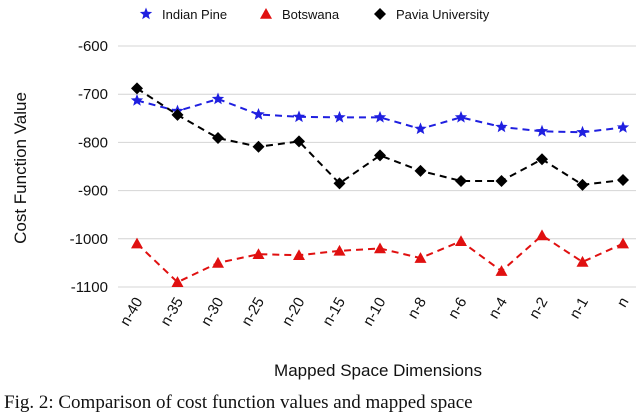  What do you see at coordinates (380, 258) in the screenshot?
I see `series-botswana` at bounding box center [380, 258].